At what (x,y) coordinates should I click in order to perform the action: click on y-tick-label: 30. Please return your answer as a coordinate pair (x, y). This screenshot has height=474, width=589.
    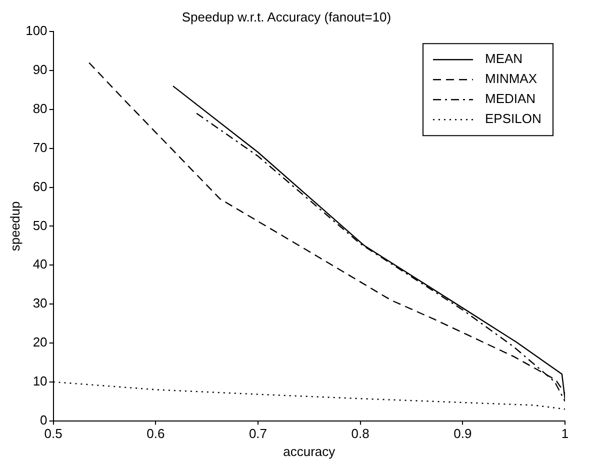
    Looking at the image, I should click on (40, 303).